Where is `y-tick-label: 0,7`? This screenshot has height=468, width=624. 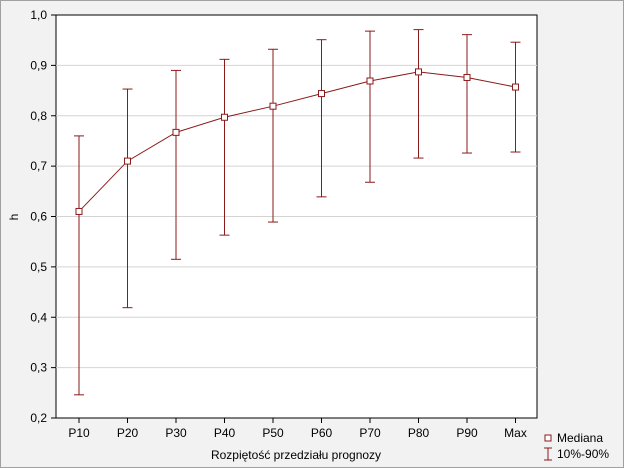
y-tick-label: 0,7 is located at coordinates (38, 166).